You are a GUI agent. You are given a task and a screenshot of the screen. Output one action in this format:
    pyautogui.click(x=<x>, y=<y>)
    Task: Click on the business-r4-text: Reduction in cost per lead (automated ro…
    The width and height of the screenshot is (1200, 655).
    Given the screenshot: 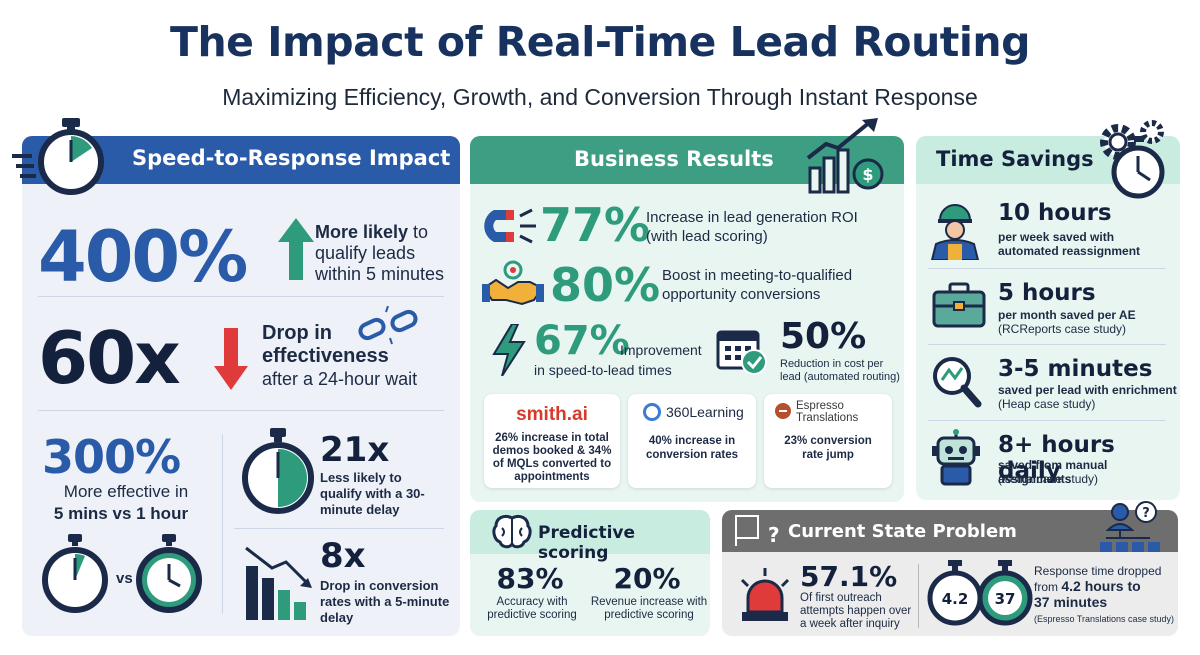 What is the action you would take?
    pyautogui.click(x=840, y=370)
    